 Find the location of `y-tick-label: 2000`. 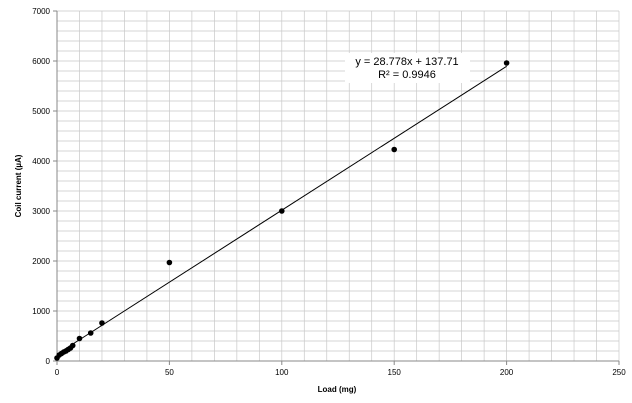

y-tick-label: 2000 is located at coordinates (41, 261).